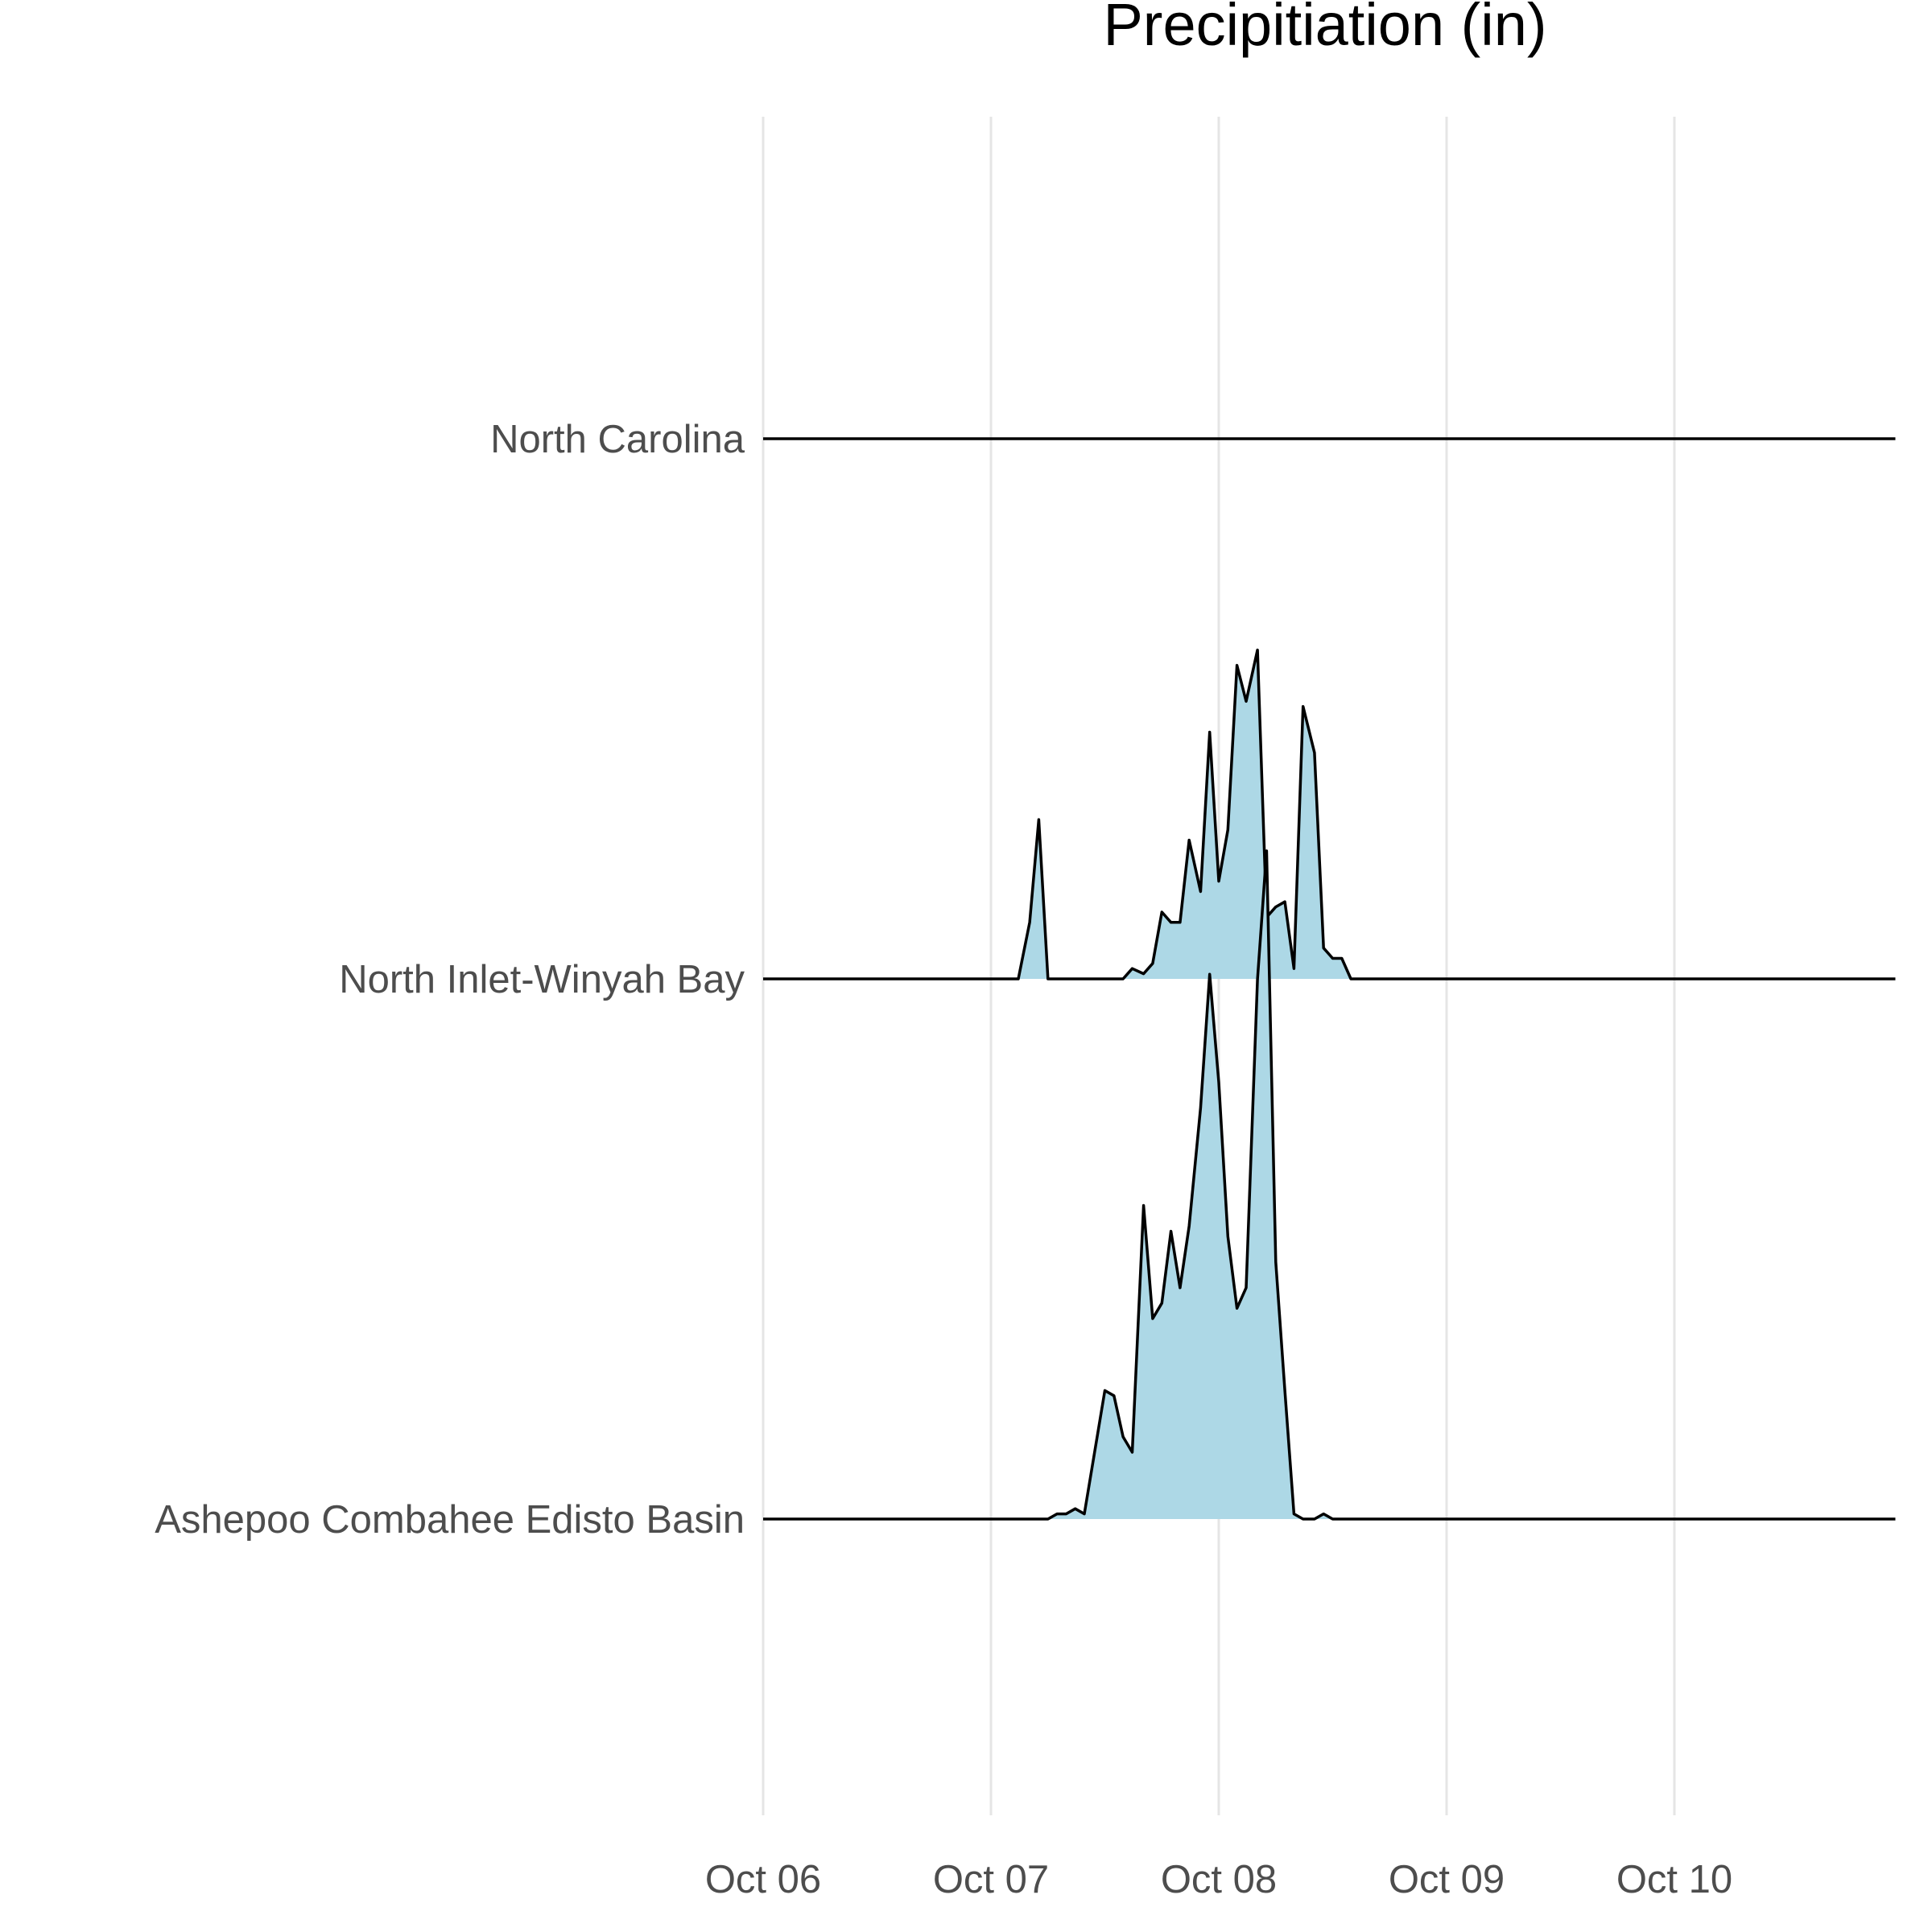 Image resolution: width=1932 pixels, height=1932 pixels. I want to click on ridge-line, so click(1329, 814).